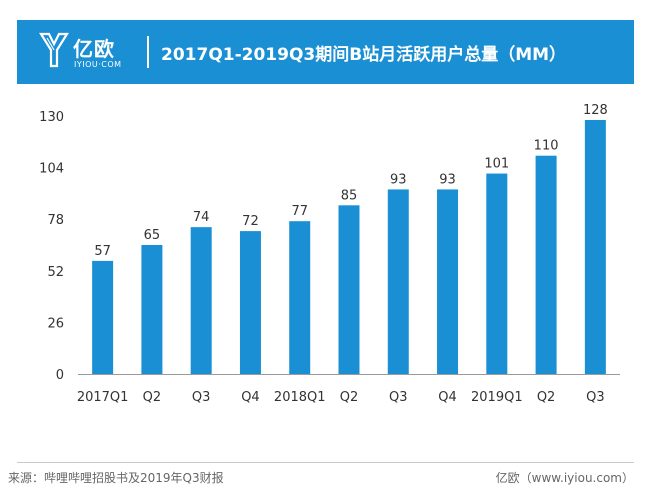 Image resolution: width=654 pixels, height=500 pixels. I want to click on bar-value-label: 85, so click(349, 195).